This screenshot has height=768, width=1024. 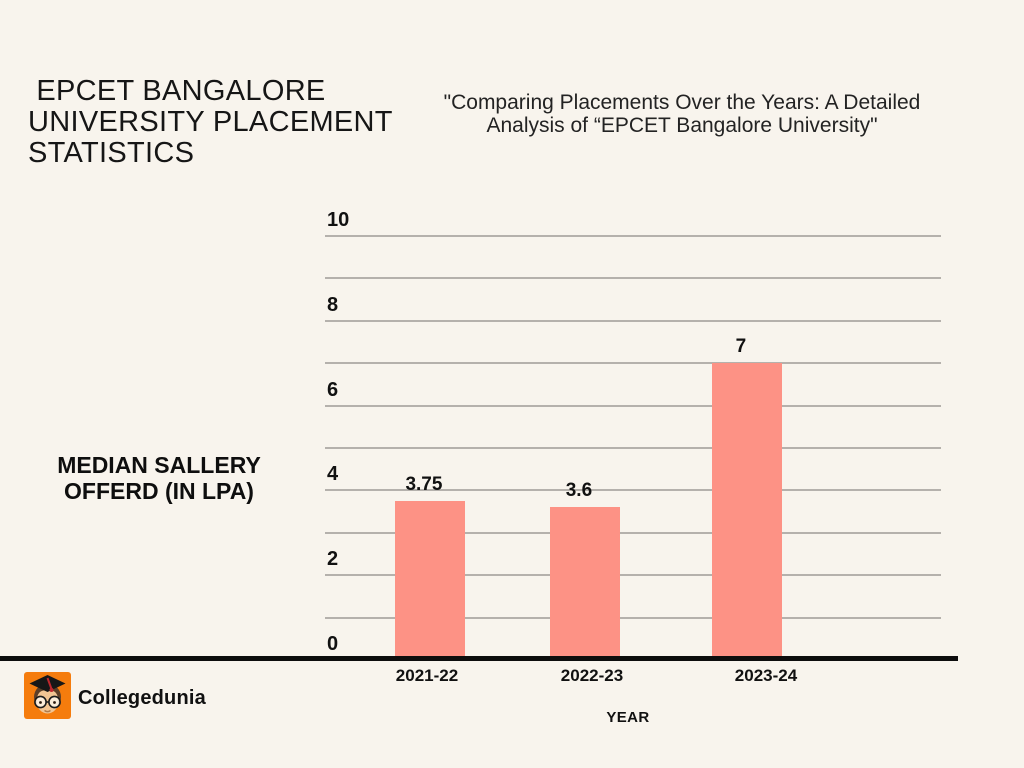 I want to click on y-tick-label: 10, so click(x=338, y=220).